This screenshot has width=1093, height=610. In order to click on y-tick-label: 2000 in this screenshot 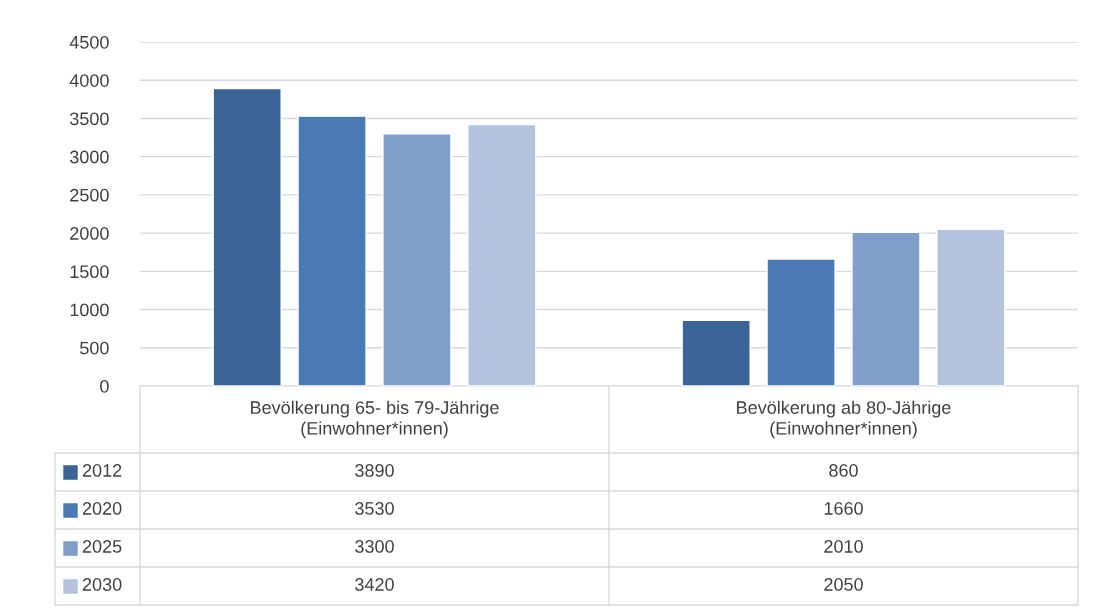, I will do `click(89, 233)`.